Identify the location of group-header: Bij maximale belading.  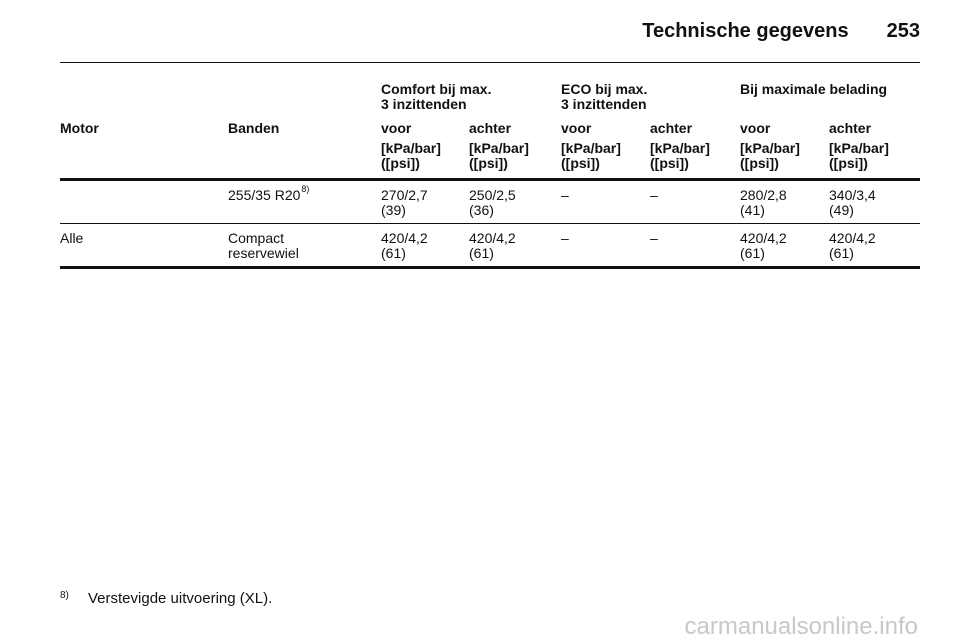
(814, 89).